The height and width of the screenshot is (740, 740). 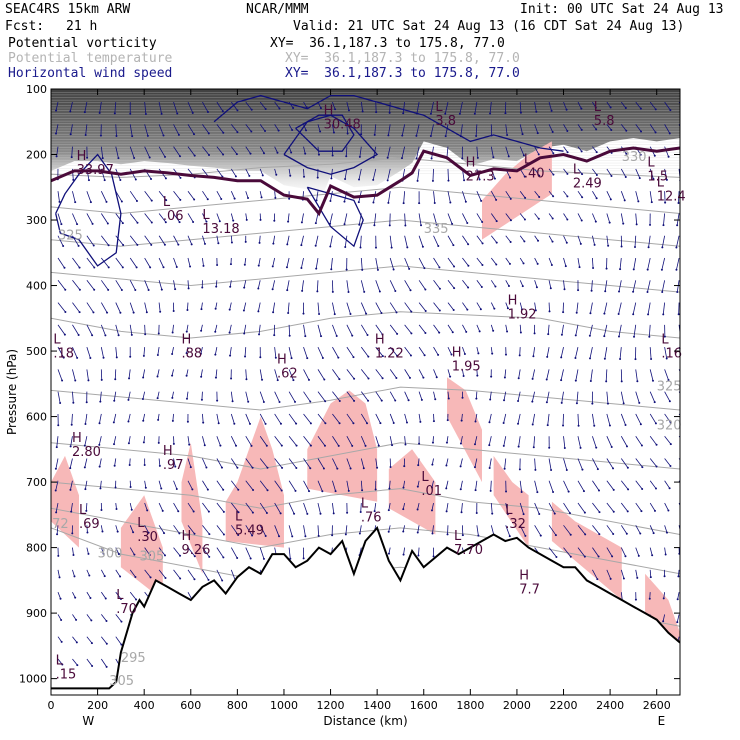 I want to click on extremum-value: .62, so click(x=287, y=373).